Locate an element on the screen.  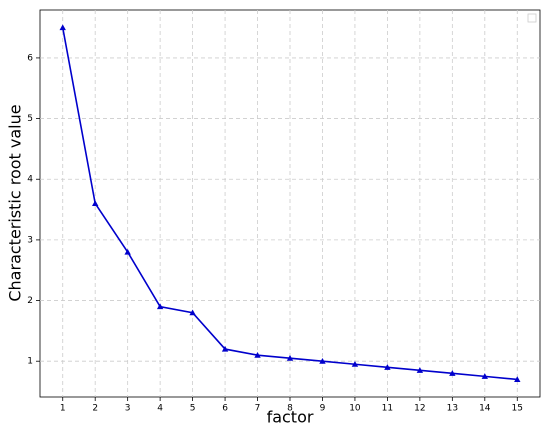
x-tick-label: 14 is located at coordinates (485, 409).